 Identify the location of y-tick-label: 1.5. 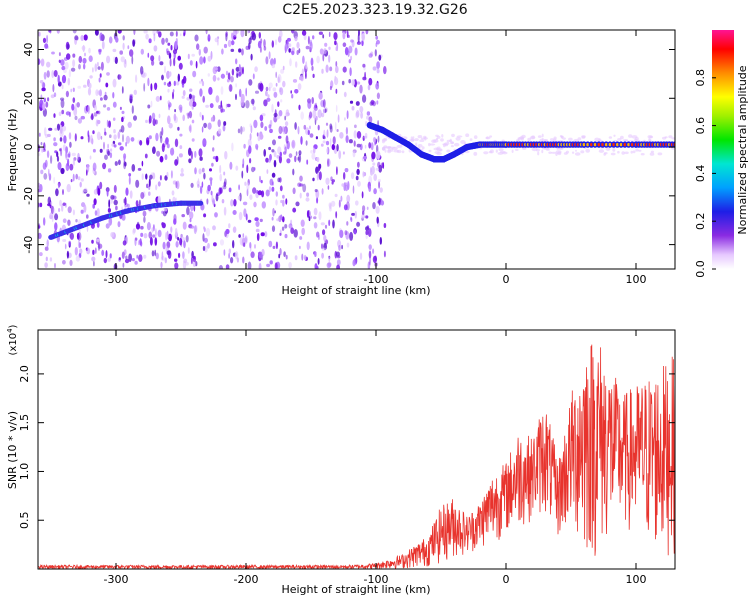
(24, 423).